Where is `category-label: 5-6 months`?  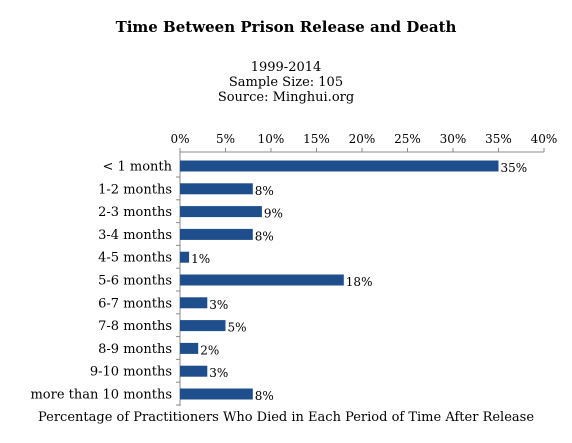 category-label: 5-6 months is located at coordinates (135, 281).